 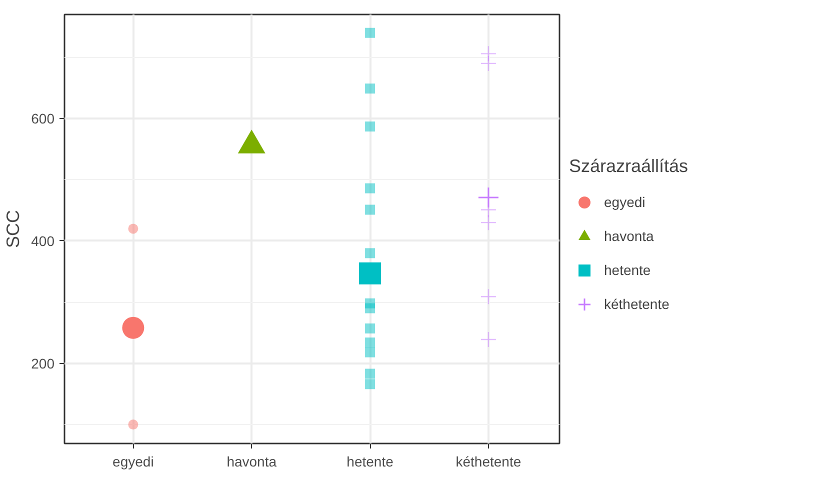 What do you see at coordinates (370, 462) in the screenshot?
I see `x-tick-label: hetente` at bounding box center [370, 462].